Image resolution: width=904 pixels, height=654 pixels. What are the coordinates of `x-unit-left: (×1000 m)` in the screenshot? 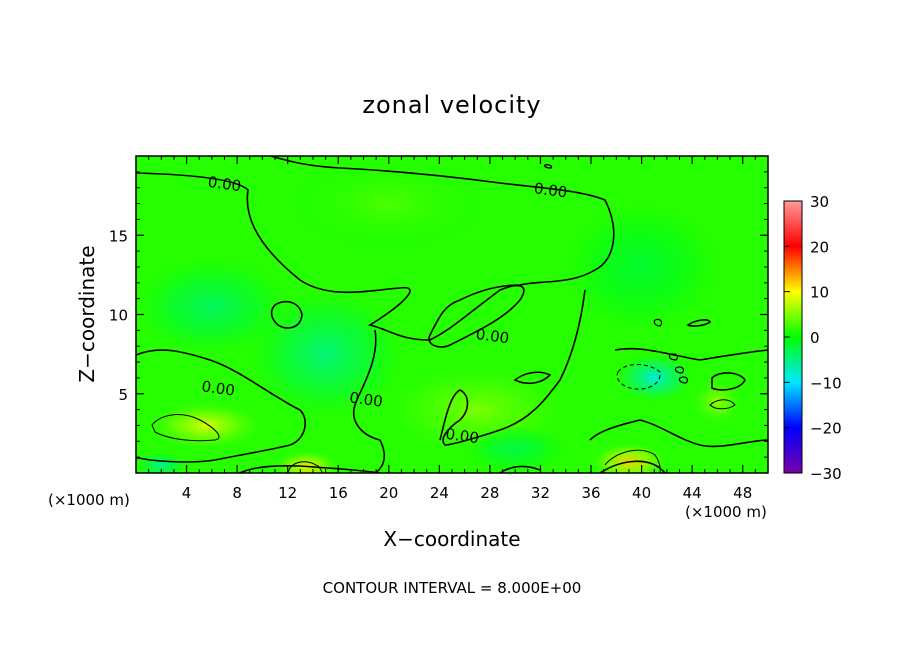 It's located at (89, 500).